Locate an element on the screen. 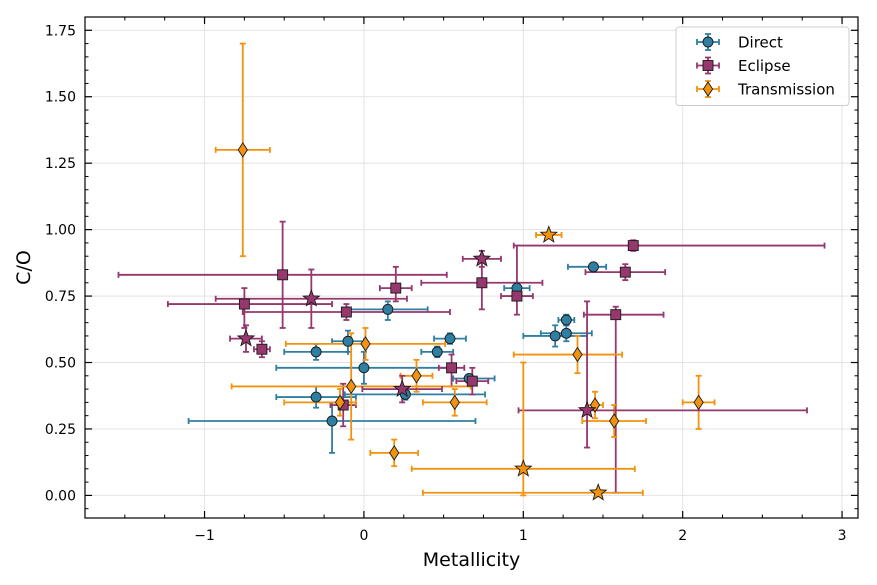 The height and width of the screenshot is (585, 877). y-axis-label: C/O is located at coordinates (24, 267).